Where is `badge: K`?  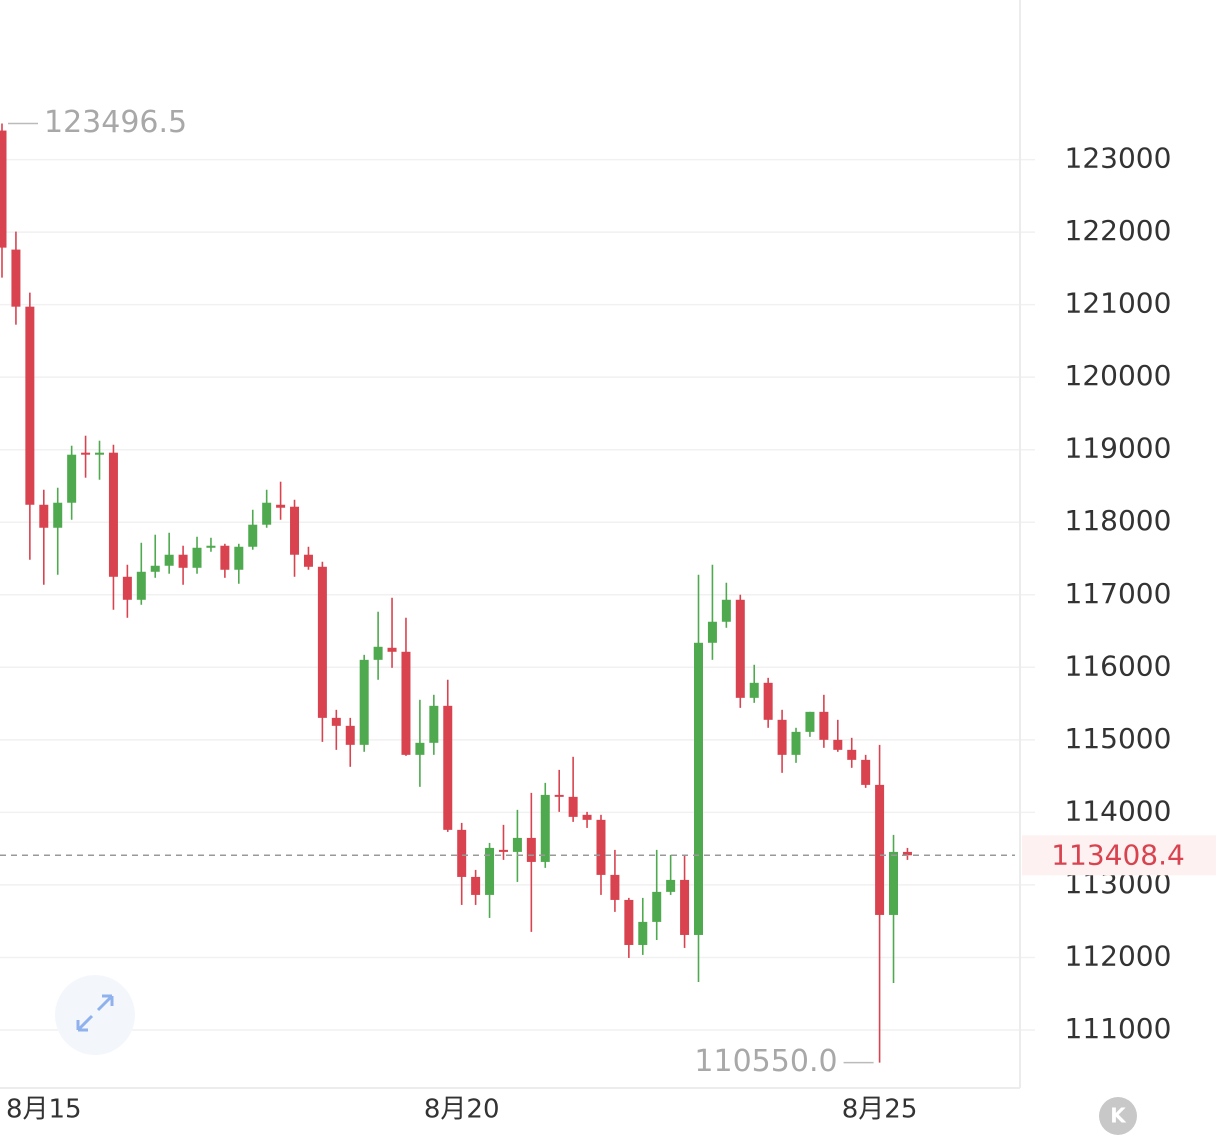
badge: K is located at coordinates (1118, 1116).